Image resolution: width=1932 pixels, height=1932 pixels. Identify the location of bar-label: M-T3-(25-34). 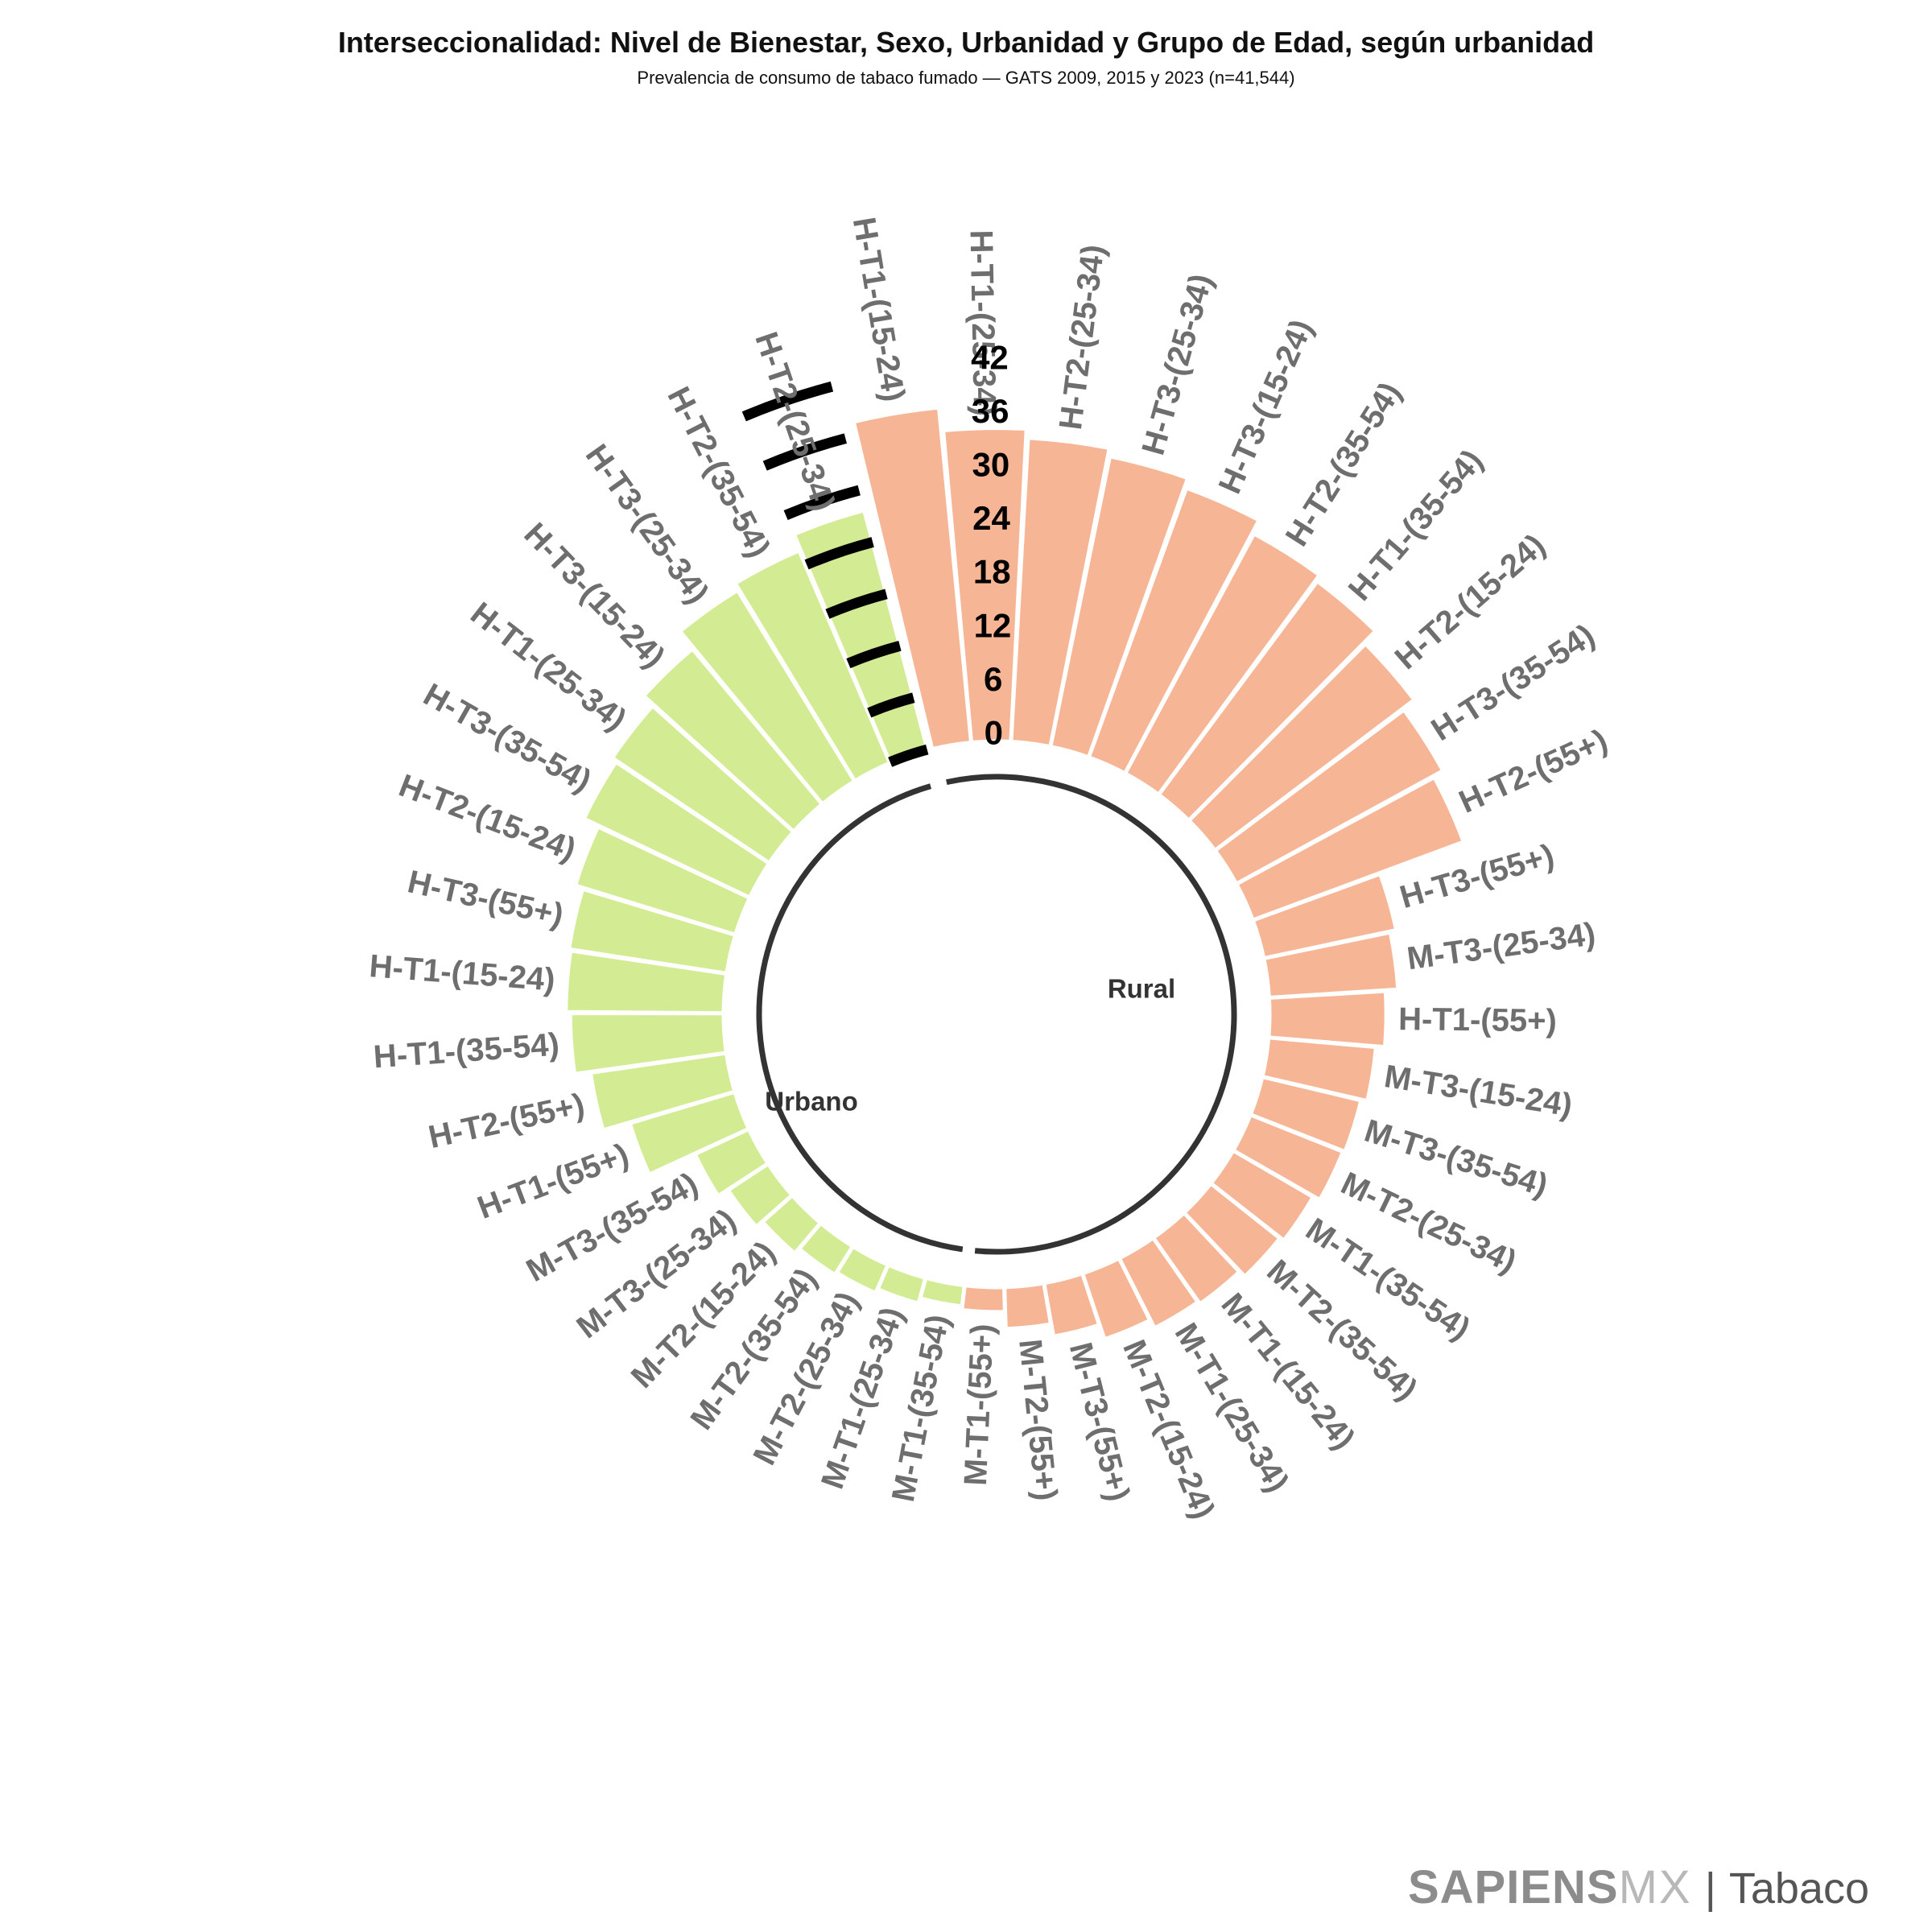
(1501, 946).